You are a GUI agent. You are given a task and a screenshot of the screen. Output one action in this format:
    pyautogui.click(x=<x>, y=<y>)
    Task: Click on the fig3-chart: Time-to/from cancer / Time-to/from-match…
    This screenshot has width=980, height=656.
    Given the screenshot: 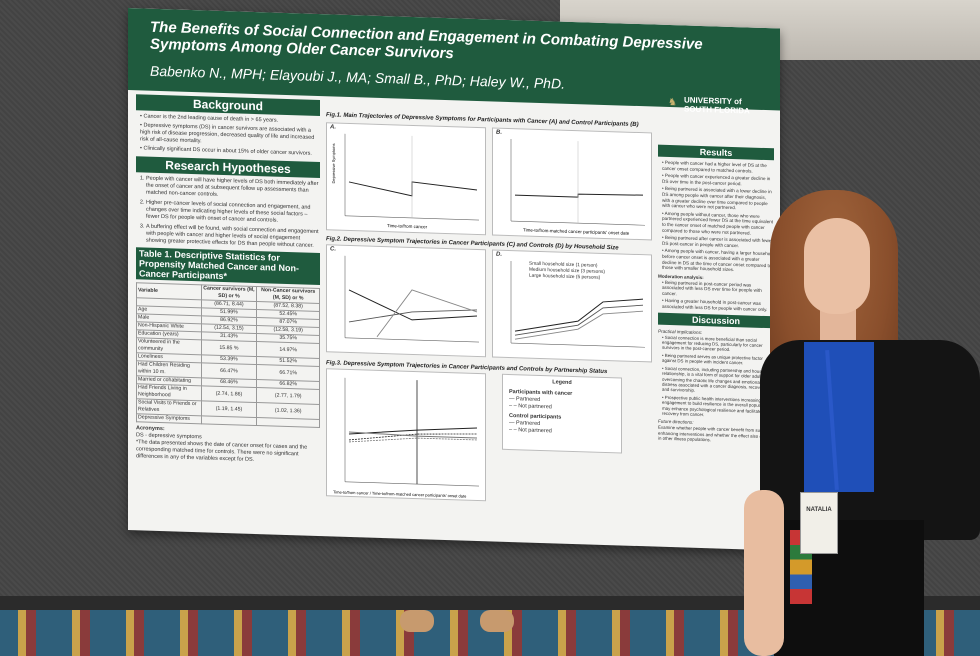 What is the action you would take?
    pyautogui.click(x=406, y=438)
    